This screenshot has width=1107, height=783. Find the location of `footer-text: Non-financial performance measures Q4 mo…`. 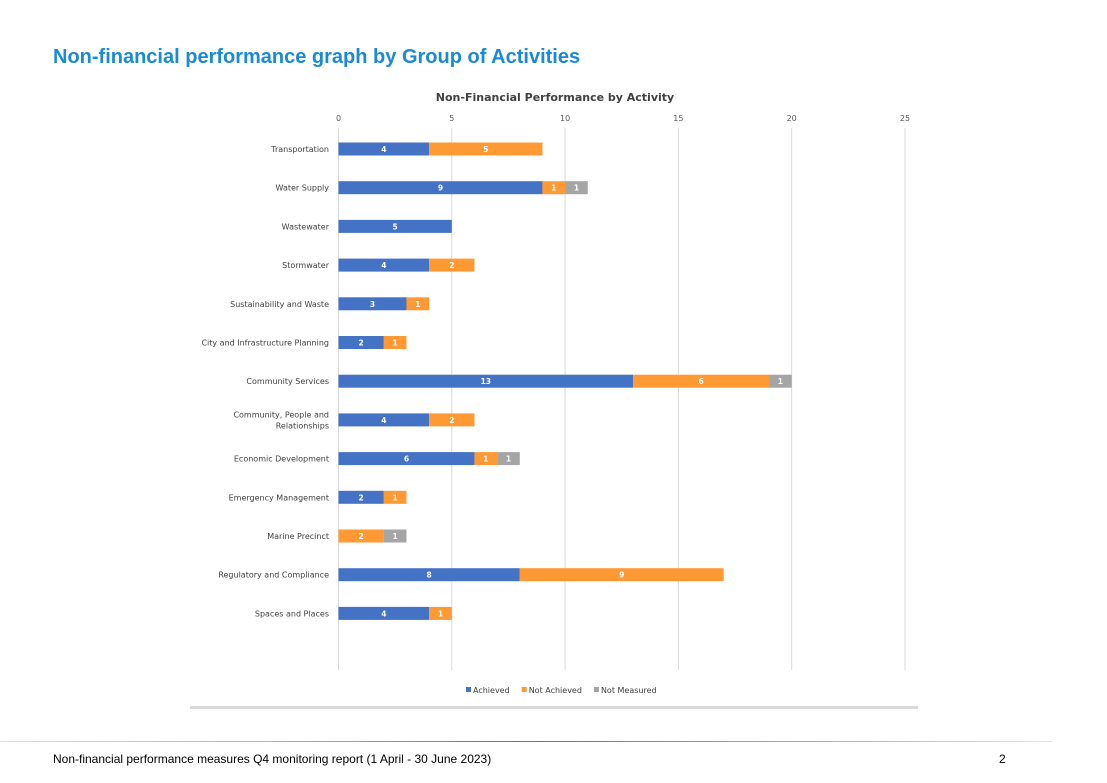

footer-text: Non-financial performance measures Q4 mo… is located at coordinates (272, 759).